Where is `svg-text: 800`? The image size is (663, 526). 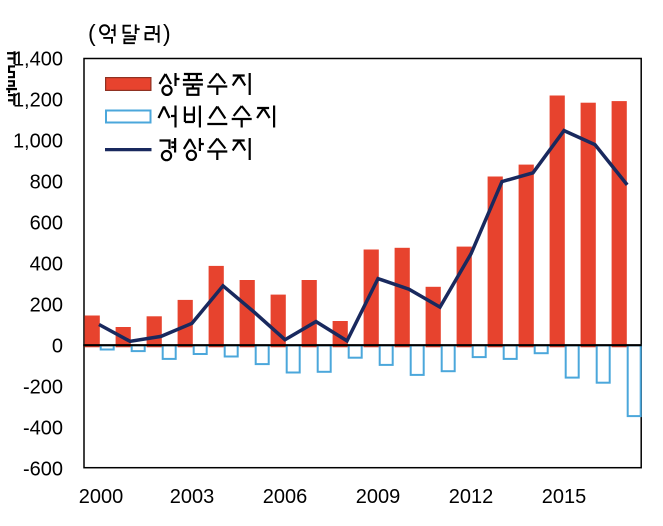 svg-text: 800 is located at coordinates (46, 182).